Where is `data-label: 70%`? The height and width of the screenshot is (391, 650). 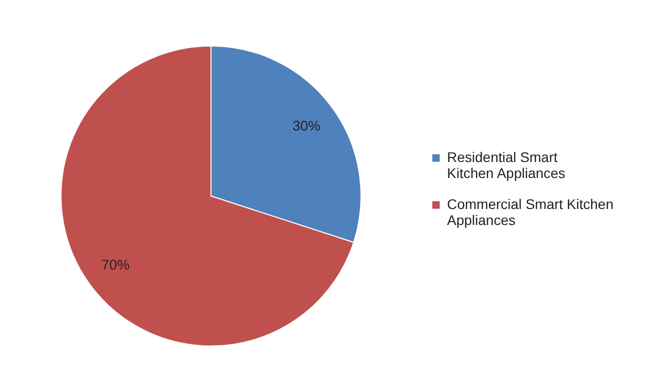 data-label: 70% is located at coordinates (116, 264).